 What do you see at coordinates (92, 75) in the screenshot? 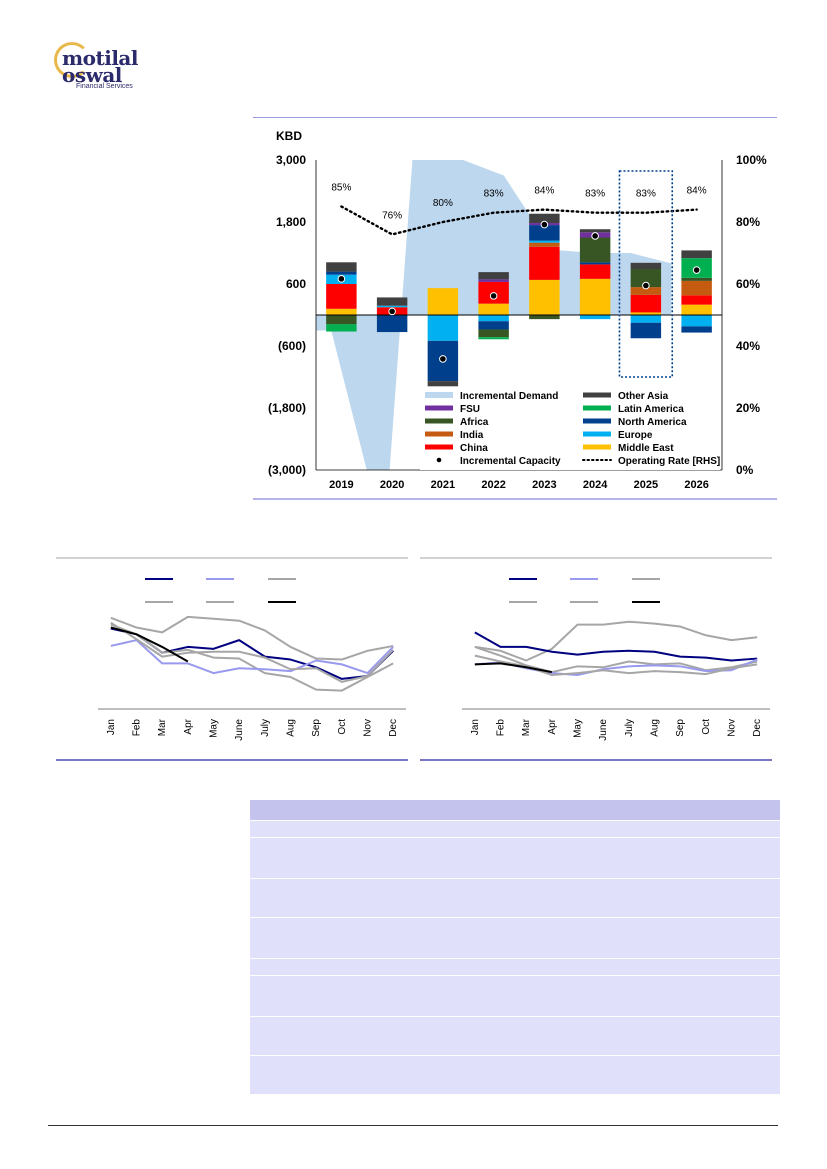
I see `logo-word-oswal: oswal` at bounding box center [92, 75].